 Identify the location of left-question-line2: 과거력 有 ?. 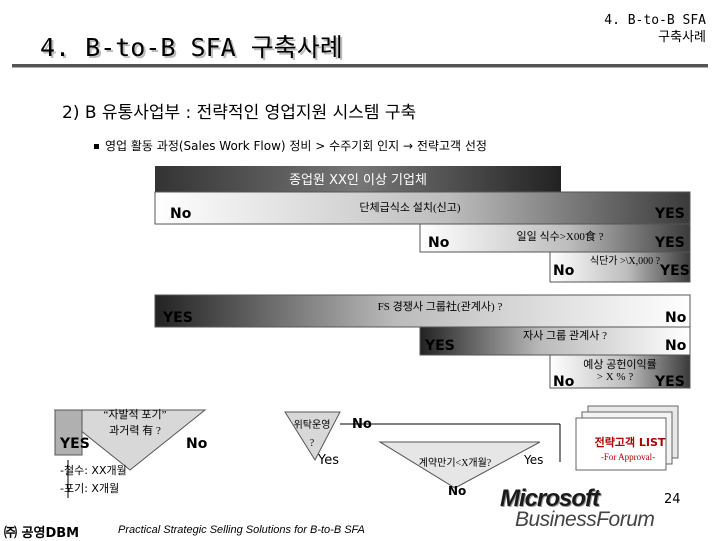
(135, 430).